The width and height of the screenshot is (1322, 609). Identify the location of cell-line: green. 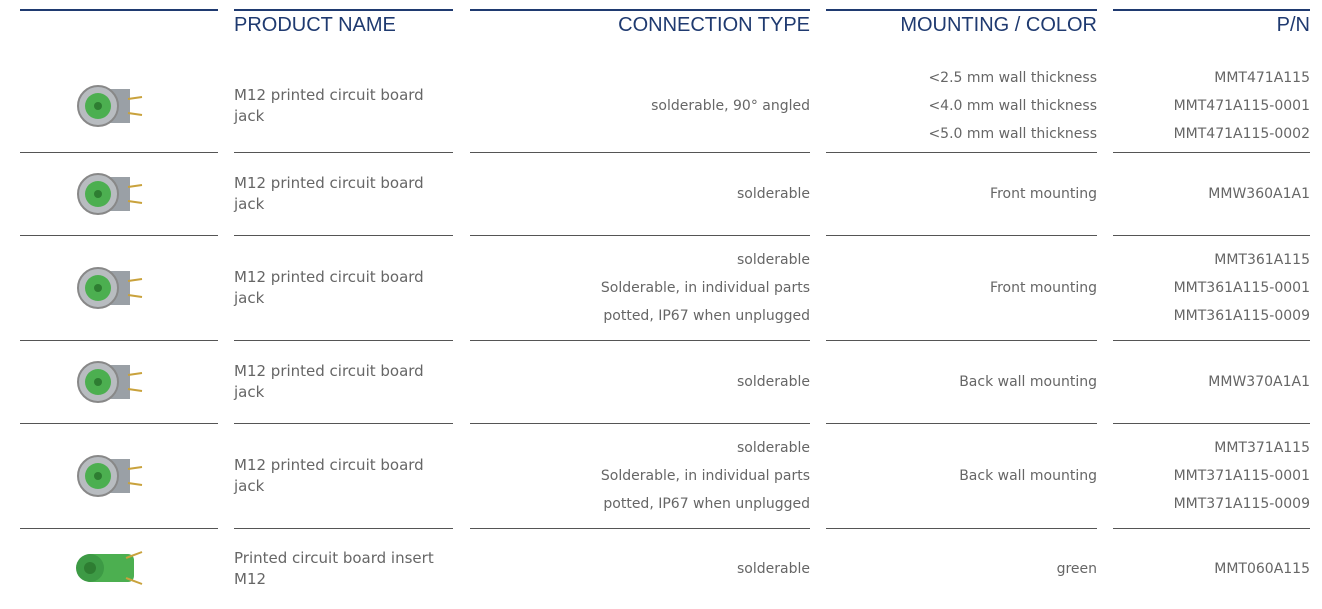
(1076, 568).